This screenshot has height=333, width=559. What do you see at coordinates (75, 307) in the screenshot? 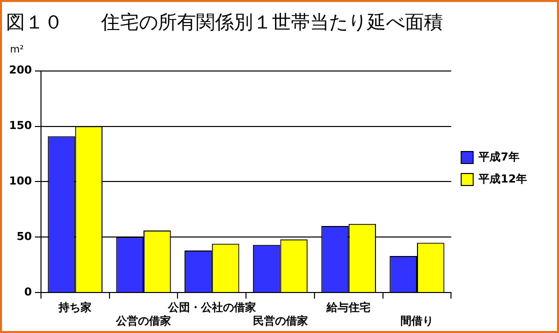
I see `x-tick-label: 持ち家` at bounding box center [75, 307].